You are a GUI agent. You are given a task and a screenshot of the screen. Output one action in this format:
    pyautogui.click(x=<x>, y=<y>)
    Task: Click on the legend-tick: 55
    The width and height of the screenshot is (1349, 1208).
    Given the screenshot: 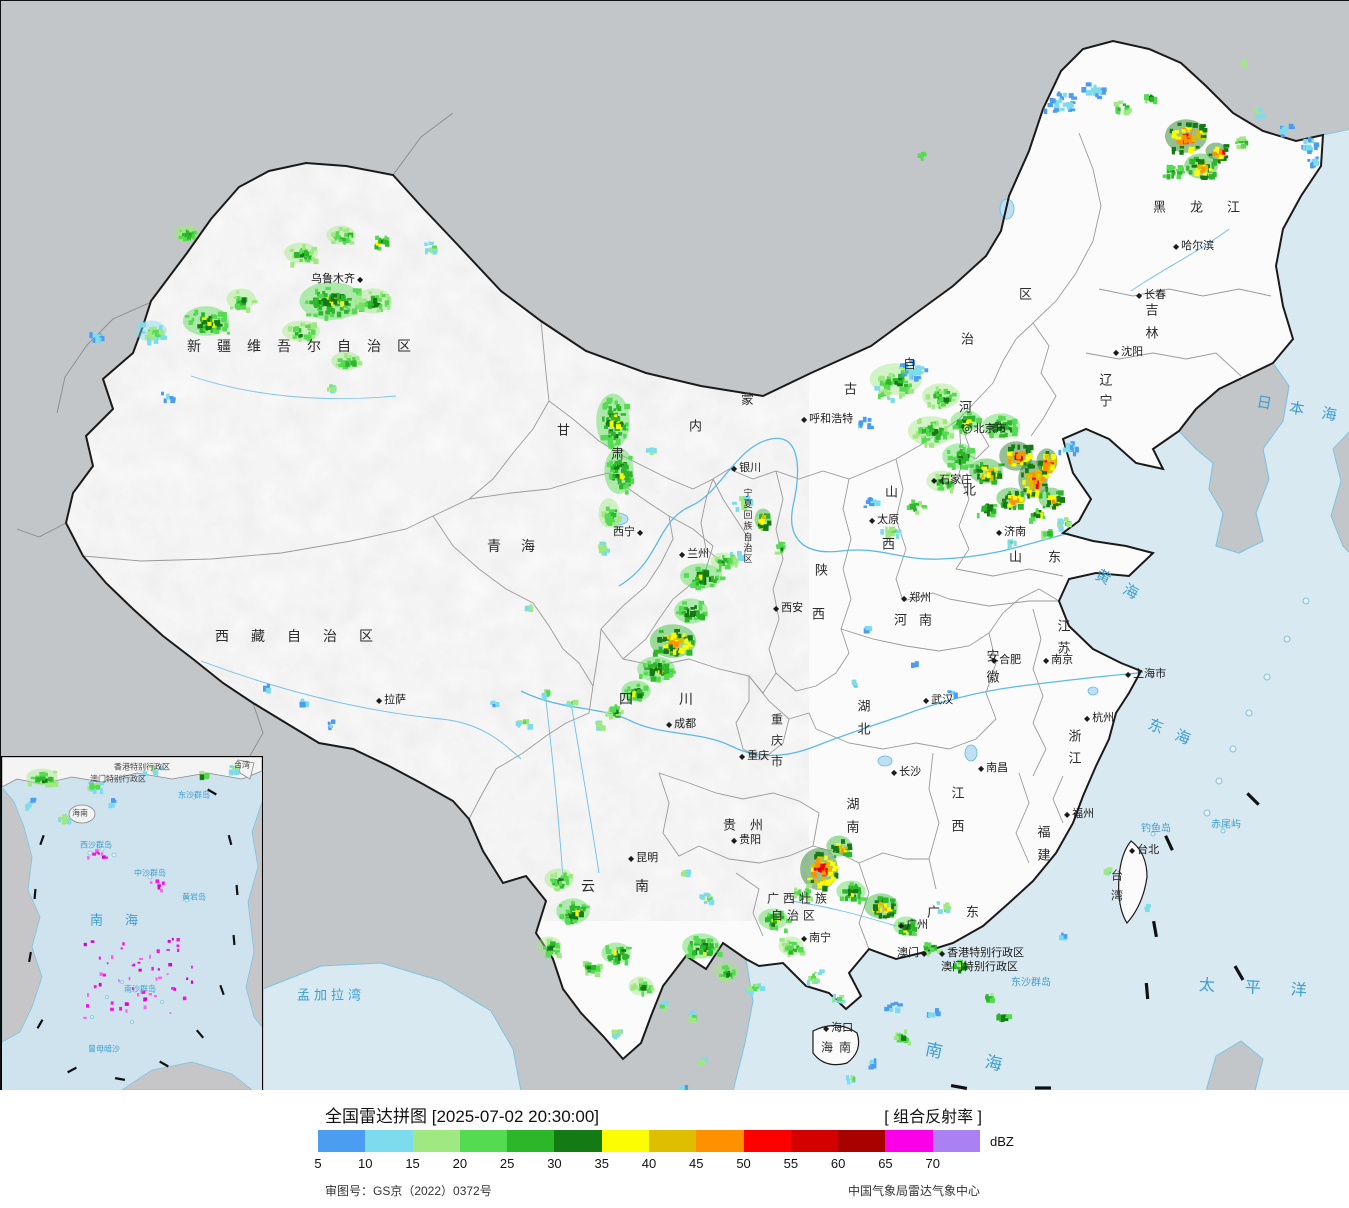 What is the action you would take?
    pyautogui.click(x=791, y=1163)
    